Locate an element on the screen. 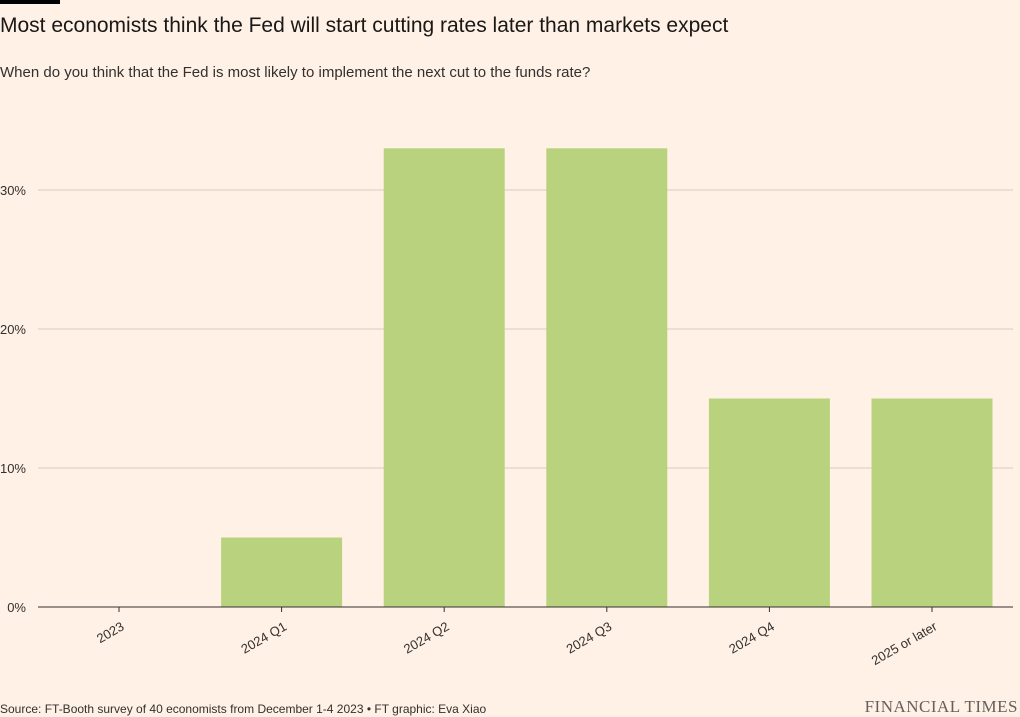 This screenshot has height=717, width=1020. bar-2024-q2 is located at coordinates (444, 378).